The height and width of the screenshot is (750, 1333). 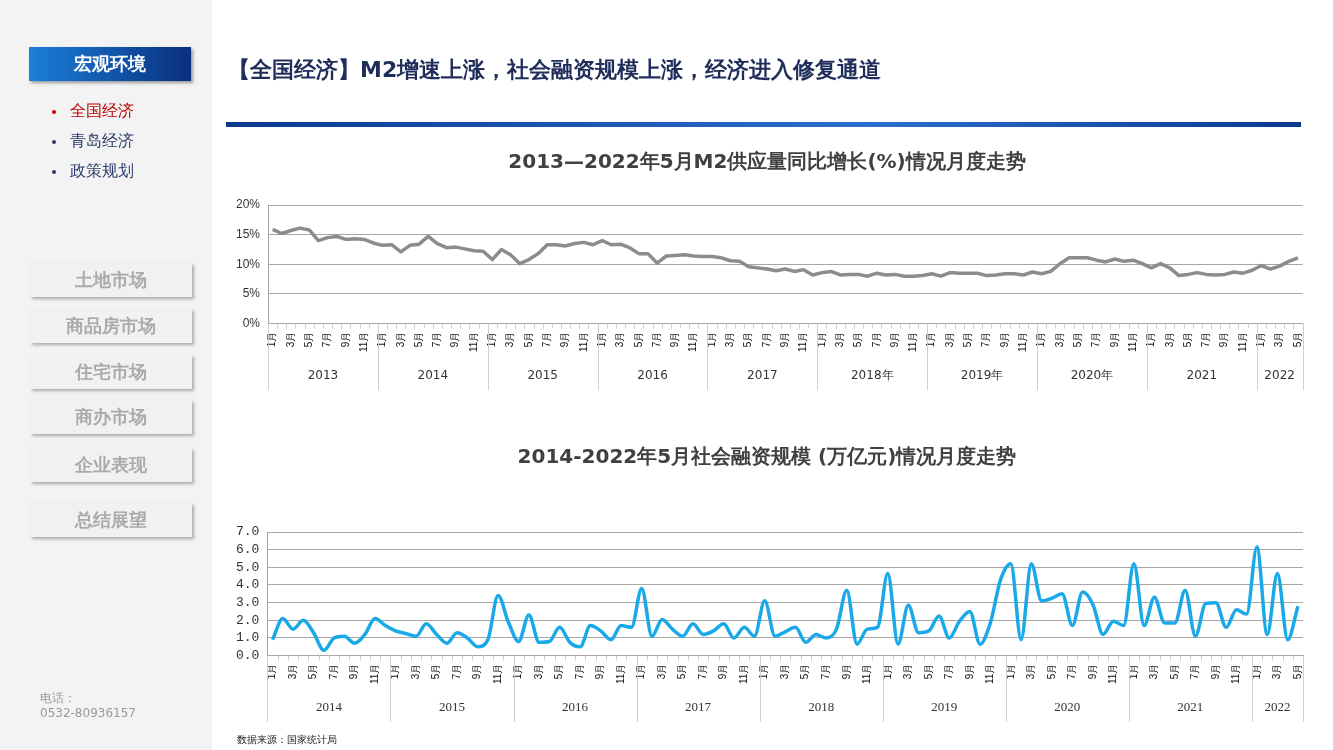 What do you see at coordinates (821, 707) in the screenshot?
I see `text: 2018` at bounding box center [821, 707].